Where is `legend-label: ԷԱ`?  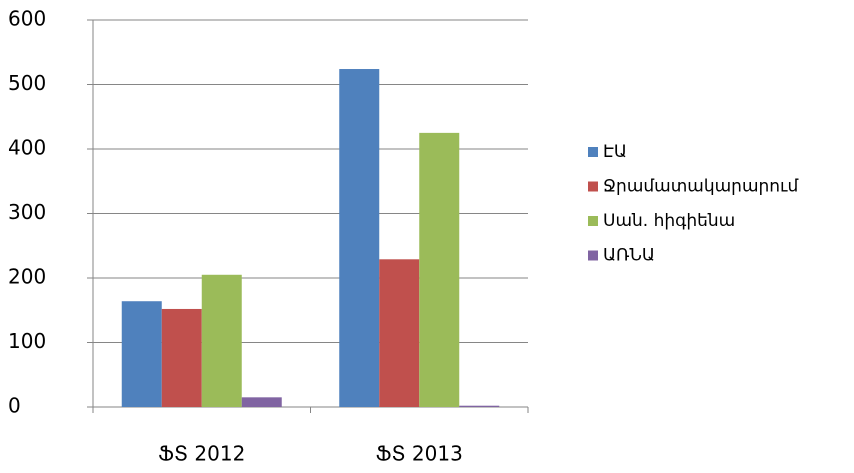 legend-label: ԷԱ is located at coordinates (615, 152).